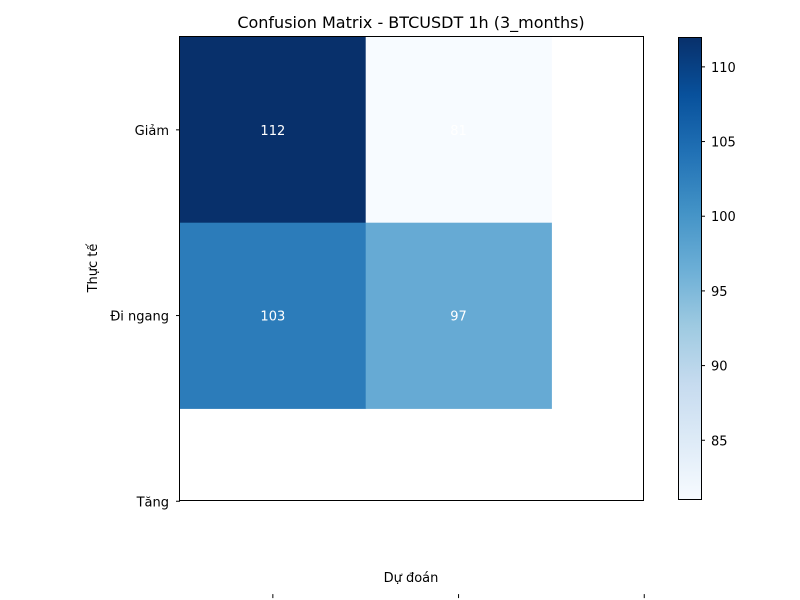  I want to click on cell-value-label: 103, so click(272, 317).